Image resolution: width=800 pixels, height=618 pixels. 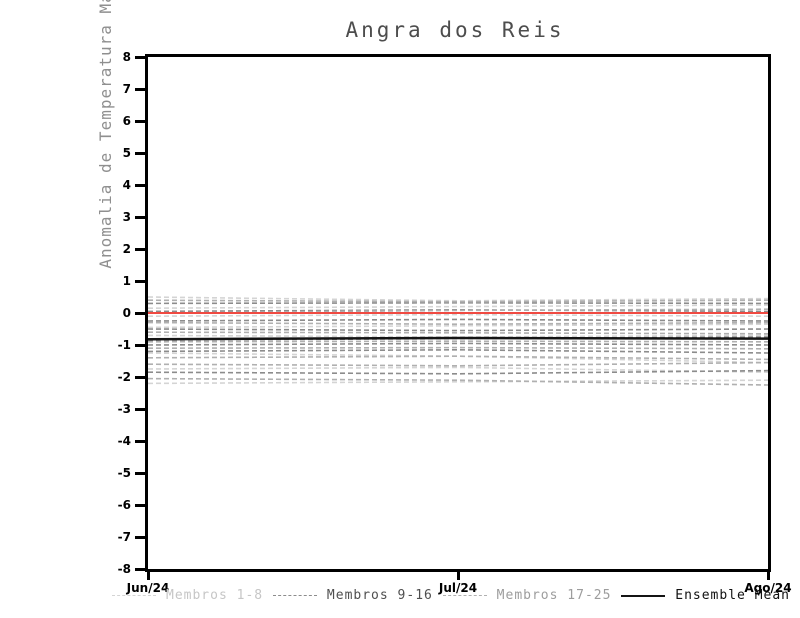 I want to click on x-tick-label: Jun/24, so click(x=148, y=588).